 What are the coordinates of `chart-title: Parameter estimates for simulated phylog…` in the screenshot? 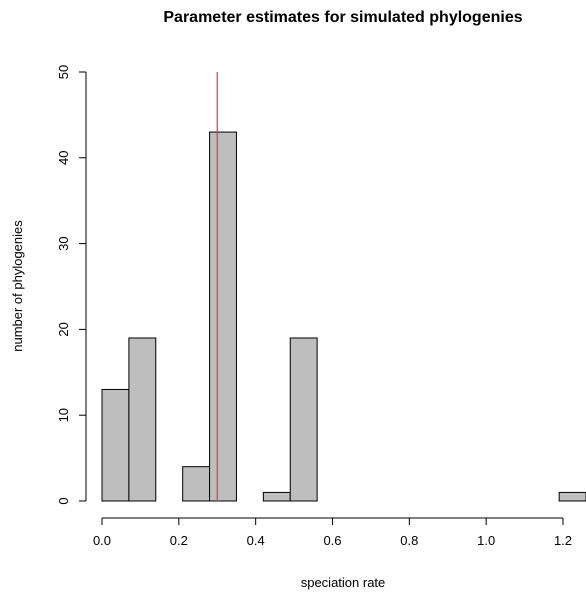 It's located at (342, 17).